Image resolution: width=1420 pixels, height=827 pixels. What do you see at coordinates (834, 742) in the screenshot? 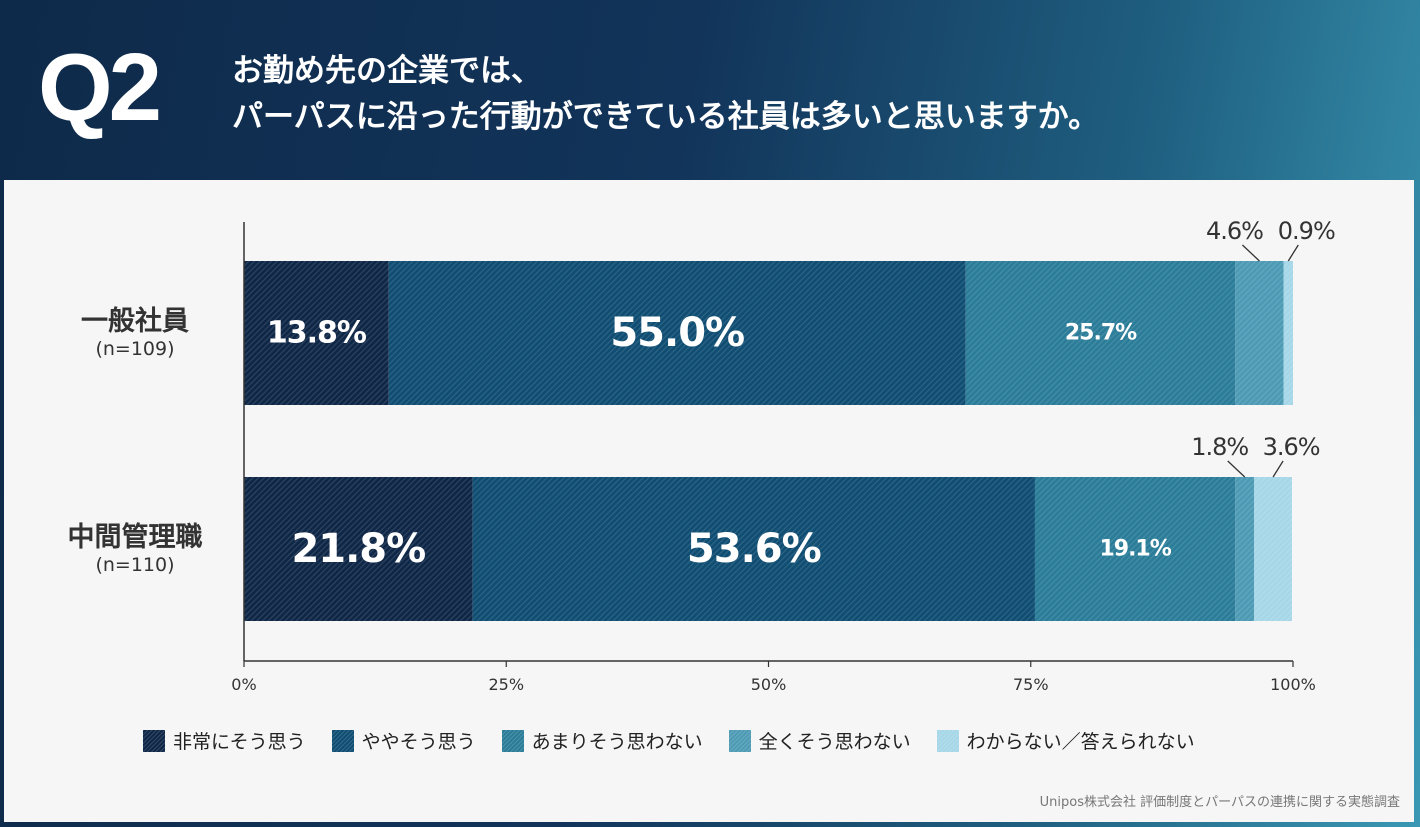
I see `legend-label: 全くそう思わない` at bounding box center [834, 742].